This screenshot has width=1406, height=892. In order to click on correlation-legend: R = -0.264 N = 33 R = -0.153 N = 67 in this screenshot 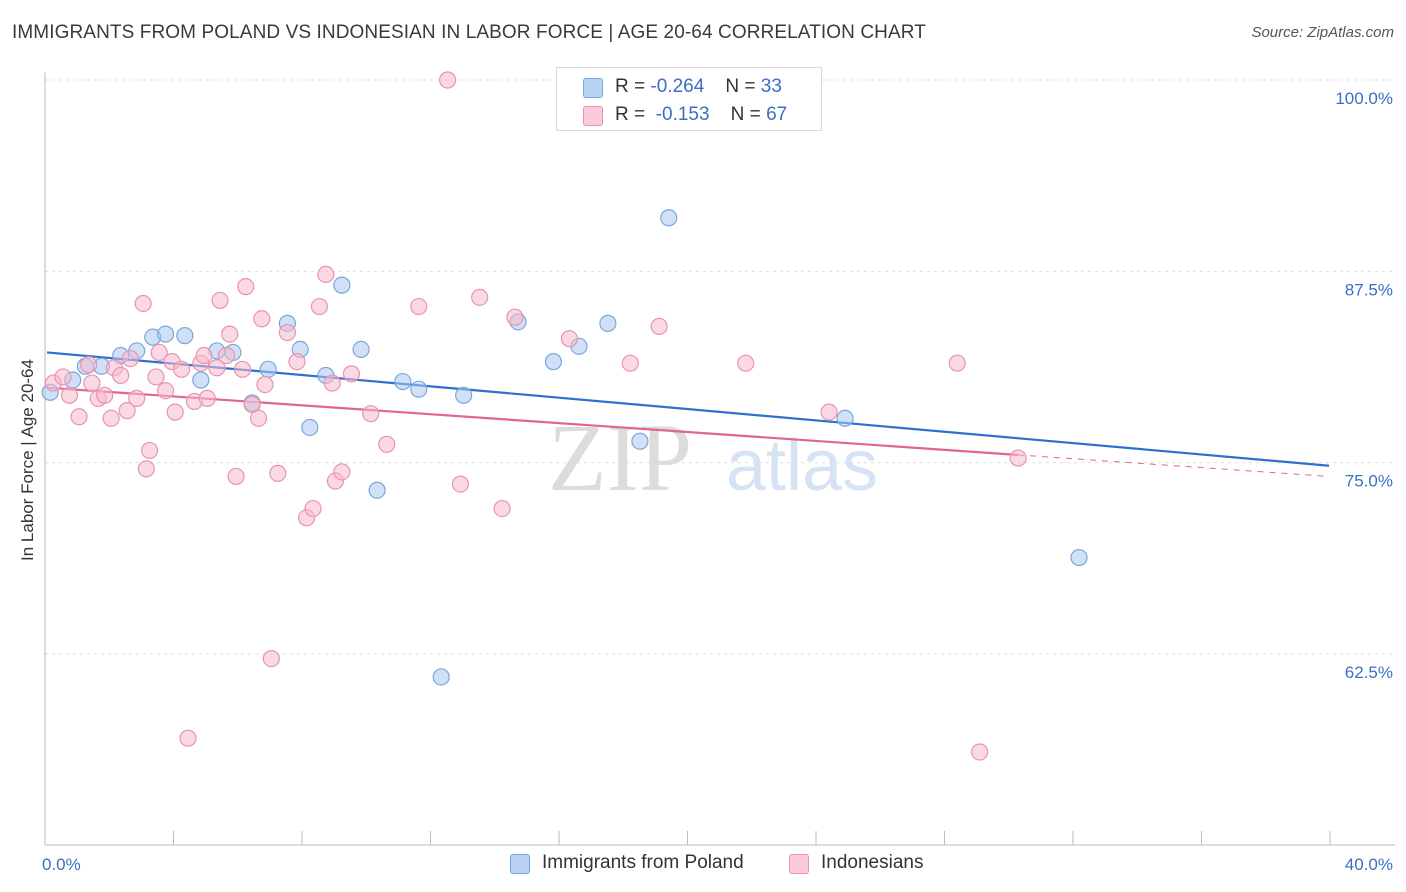, I will do `click(689, 99)`.